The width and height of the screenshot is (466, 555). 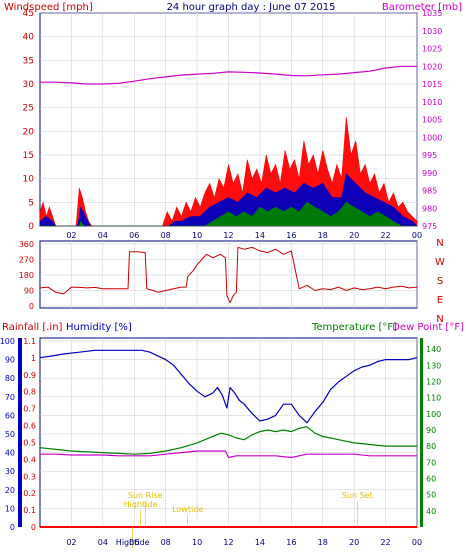 What do you see at coordinates (354, 235) in the screenshot?
I see `wind-x-tick-label: 20` at bounding box center [354, 235].